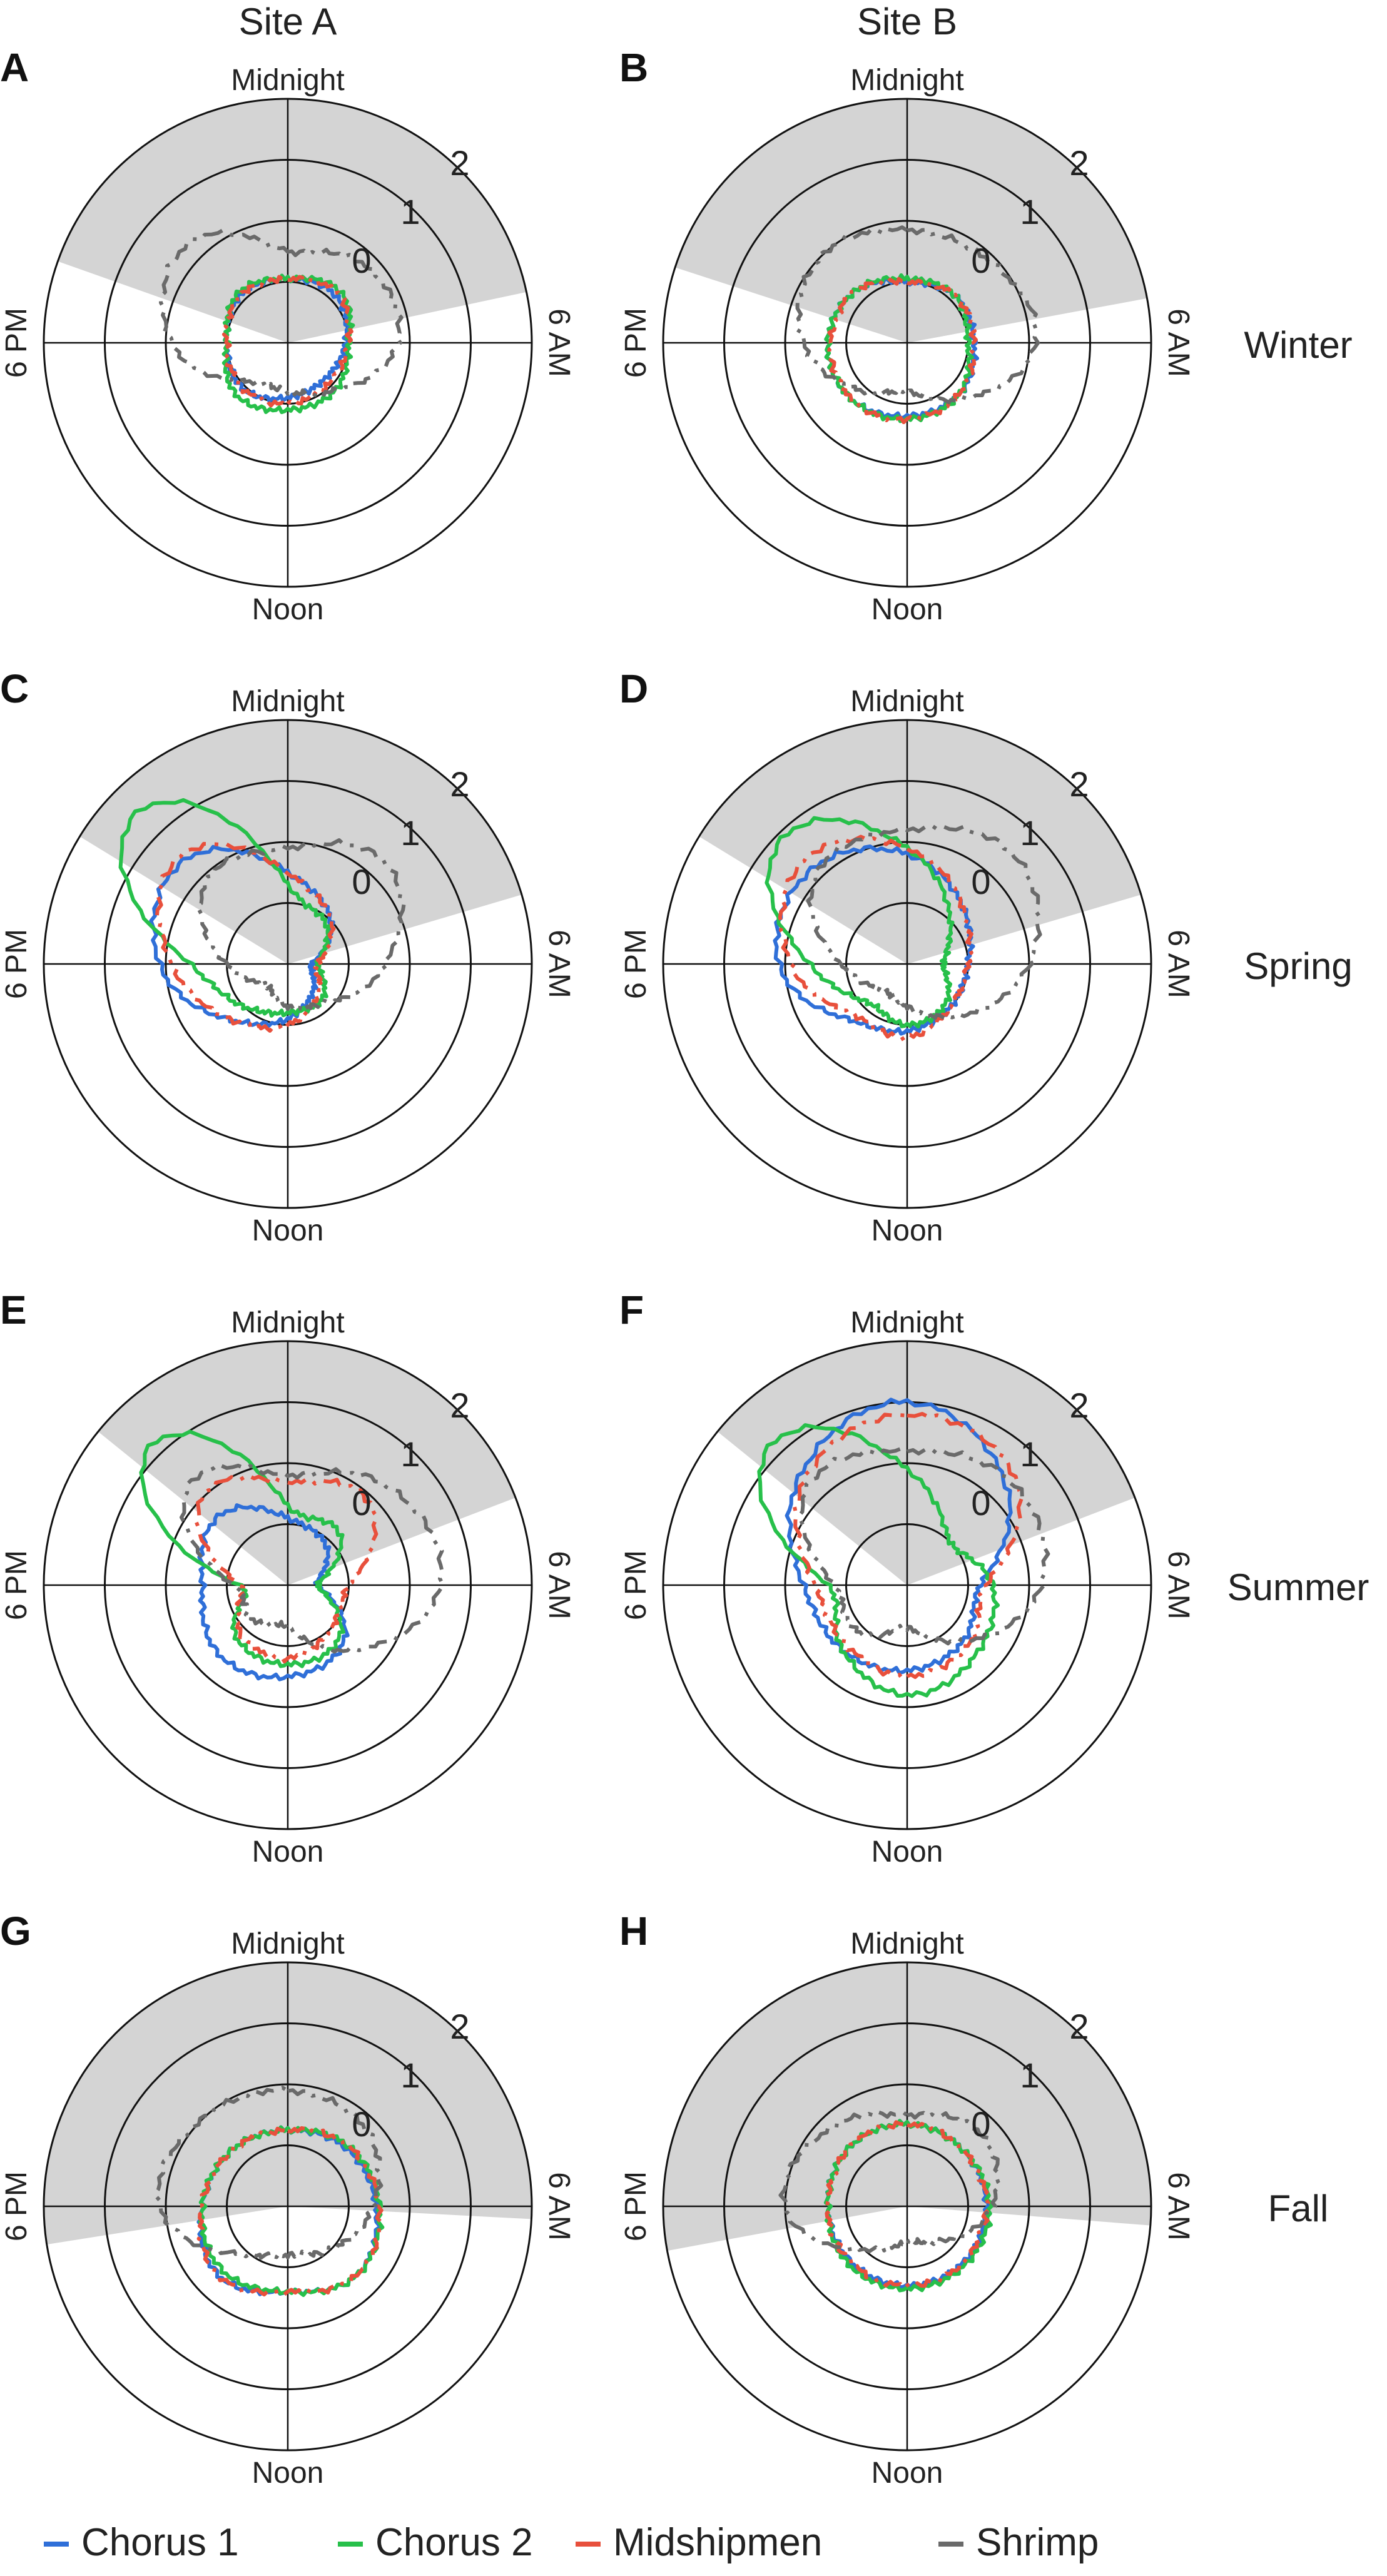 The height and width of the screenshot is (2576, 1387). What do you see at coordinates (1037, 2542) in the screenshot?
I see `legend-label: Shrimp` at bounding box center [1037, 2542].